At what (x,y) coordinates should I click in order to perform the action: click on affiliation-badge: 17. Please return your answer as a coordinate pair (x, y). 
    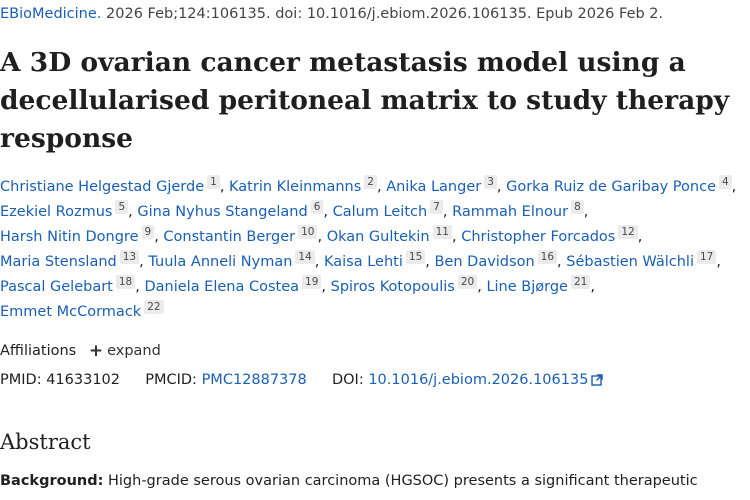
    Looking at the image, I should click on (706, 257).